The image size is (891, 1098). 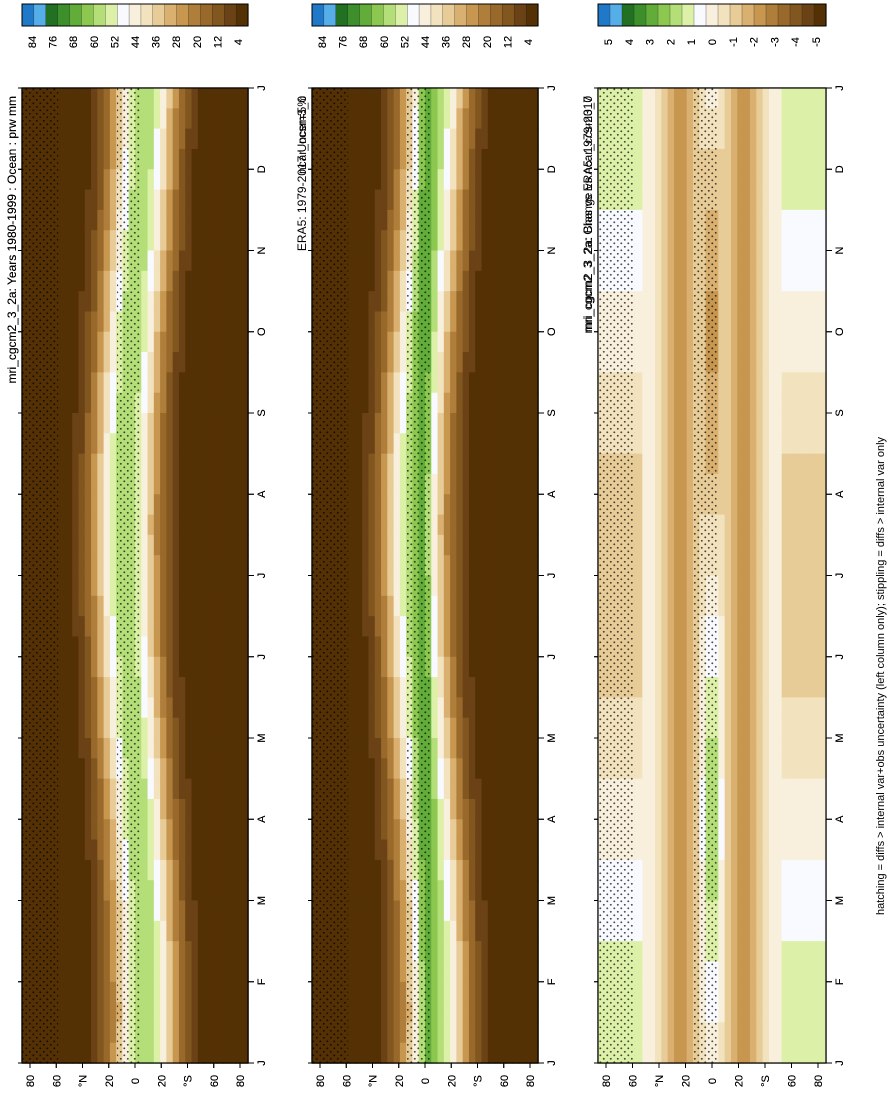 What do you see at coordinates (241, 1081) in the screenshot?
I see `lat-tick-label: 80` at bounding box center [241, 1081].